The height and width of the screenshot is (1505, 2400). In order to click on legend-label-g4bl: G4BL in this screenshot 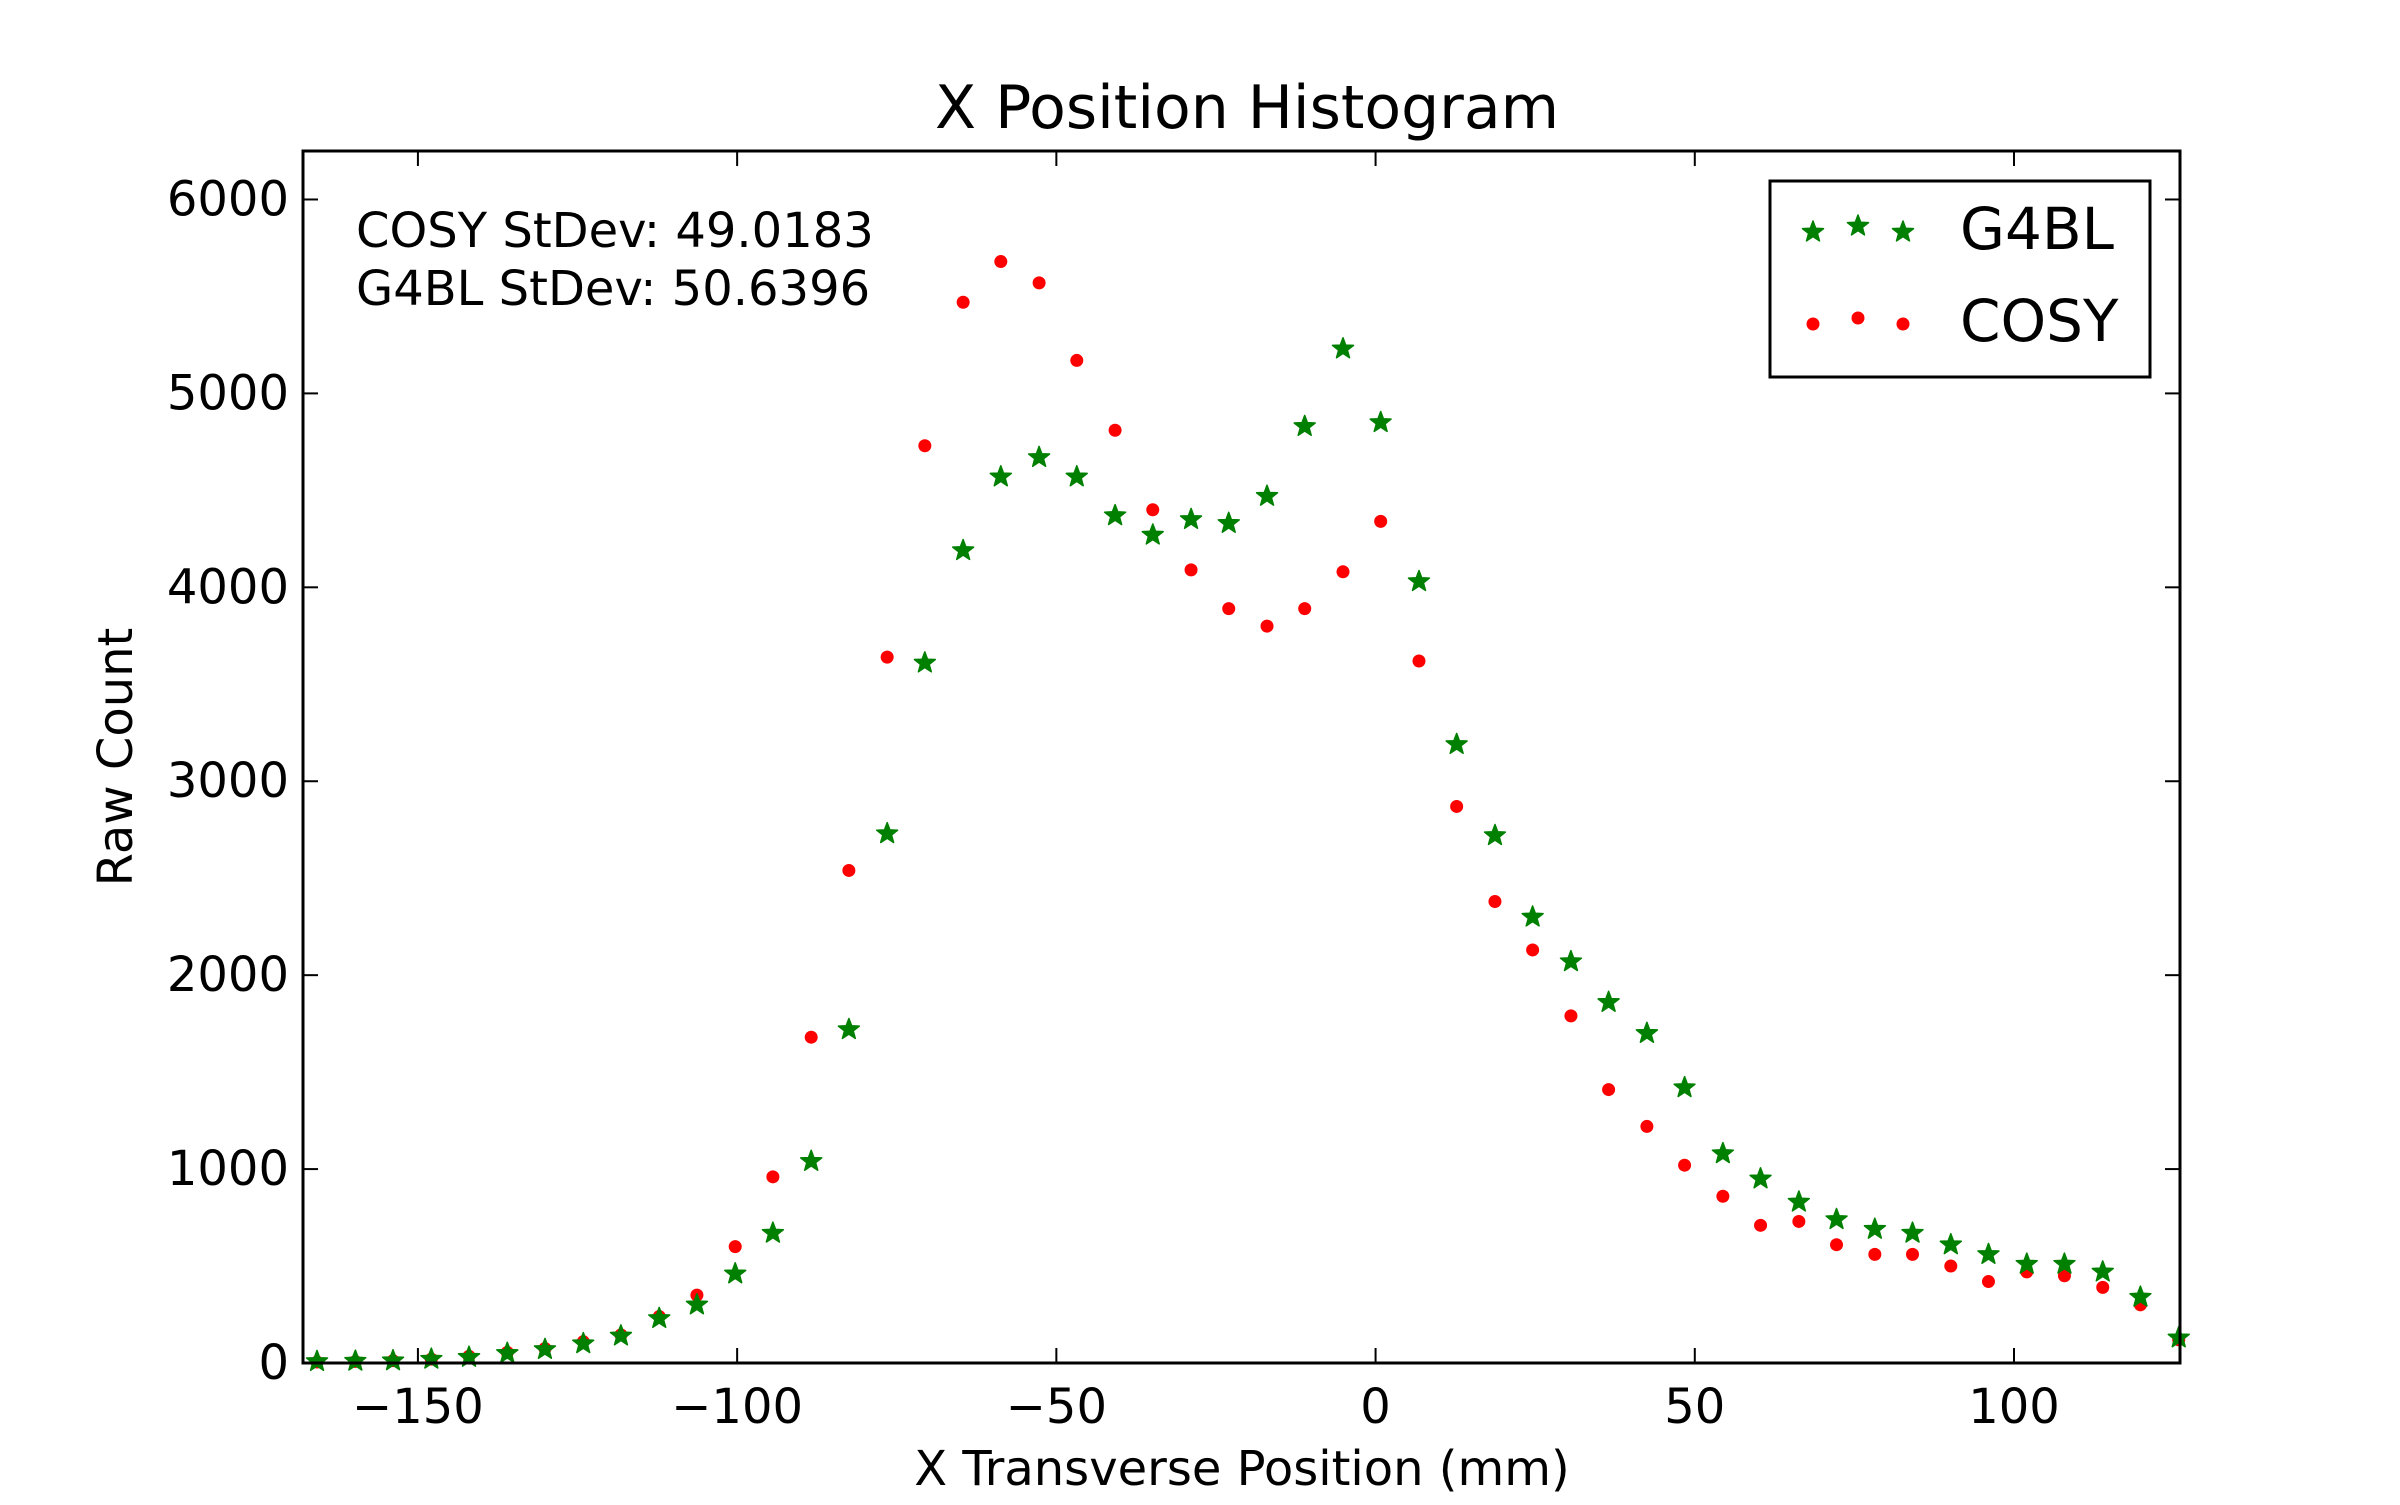, I will do `click(2037, 229)`.